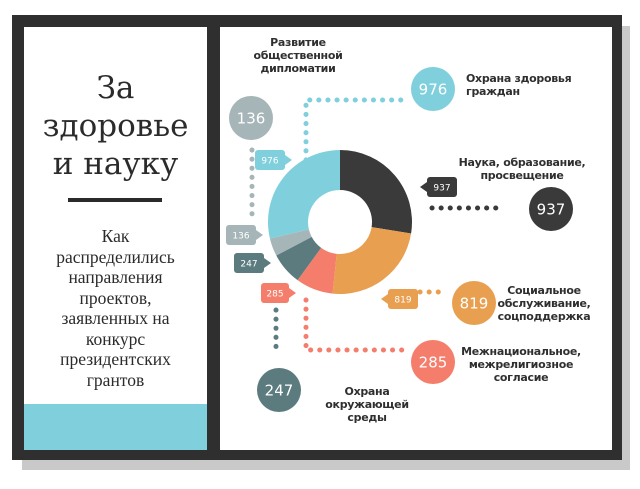 This screenshot has width=640, height=489. What do you see at coordinates (240, 237) in the screenshot?
I see `value-tag-text: 136` at bounding box center [240, 237].